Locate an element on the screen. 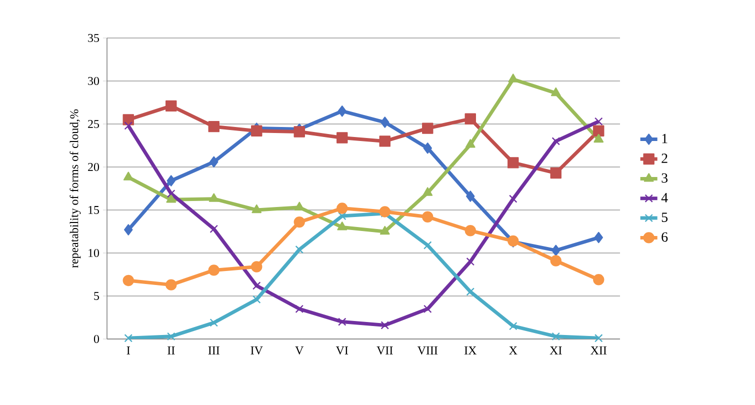 The width and height of the screenshot is (755, 405). x-tick-label: I is located at coordinates (128, 350).